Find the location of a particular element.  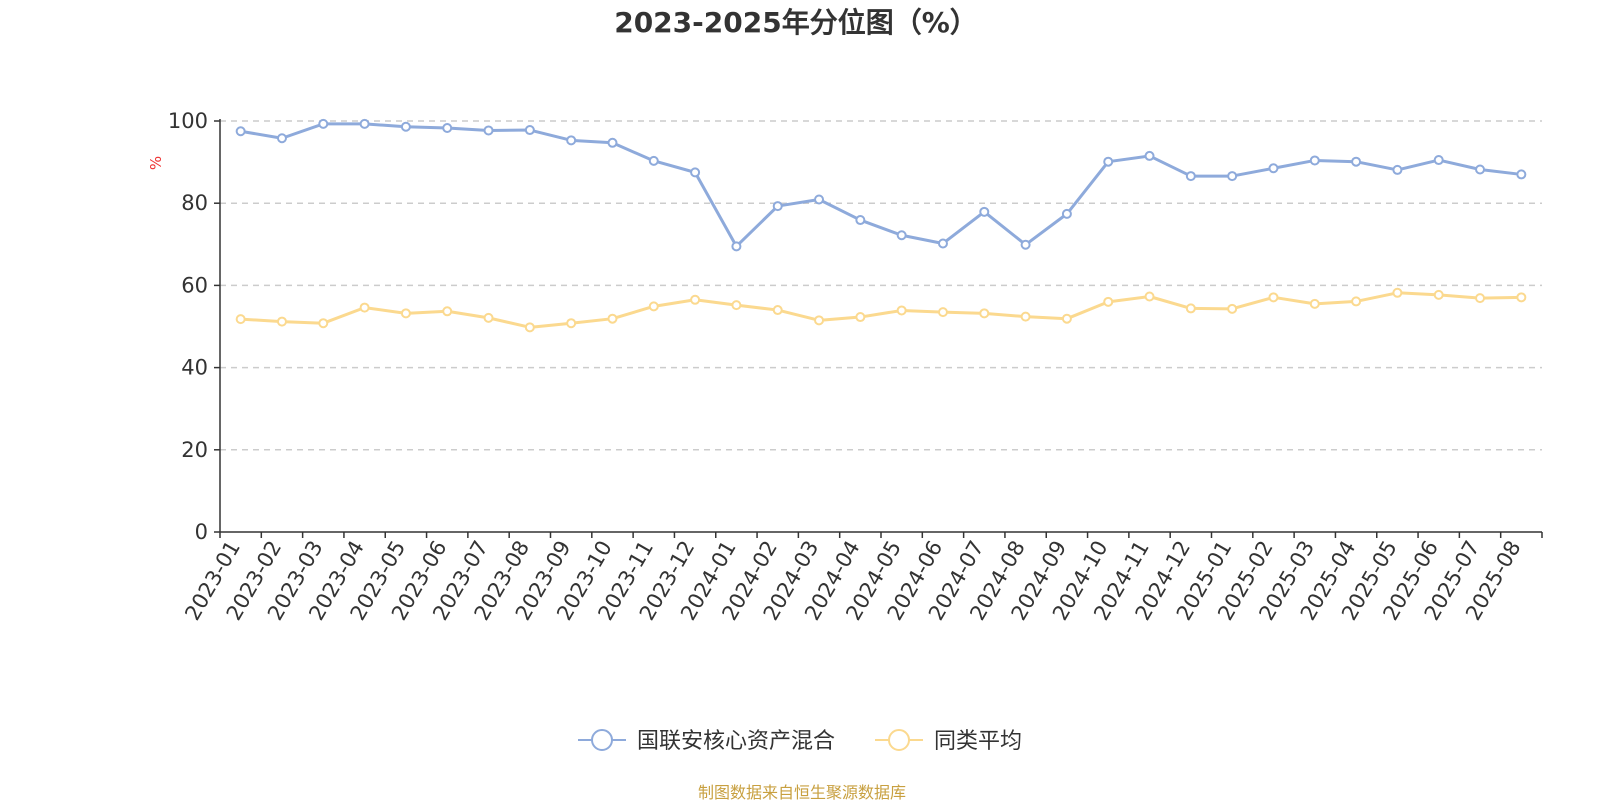

y-tick-label: 80 is located at coordinates (194, 203).